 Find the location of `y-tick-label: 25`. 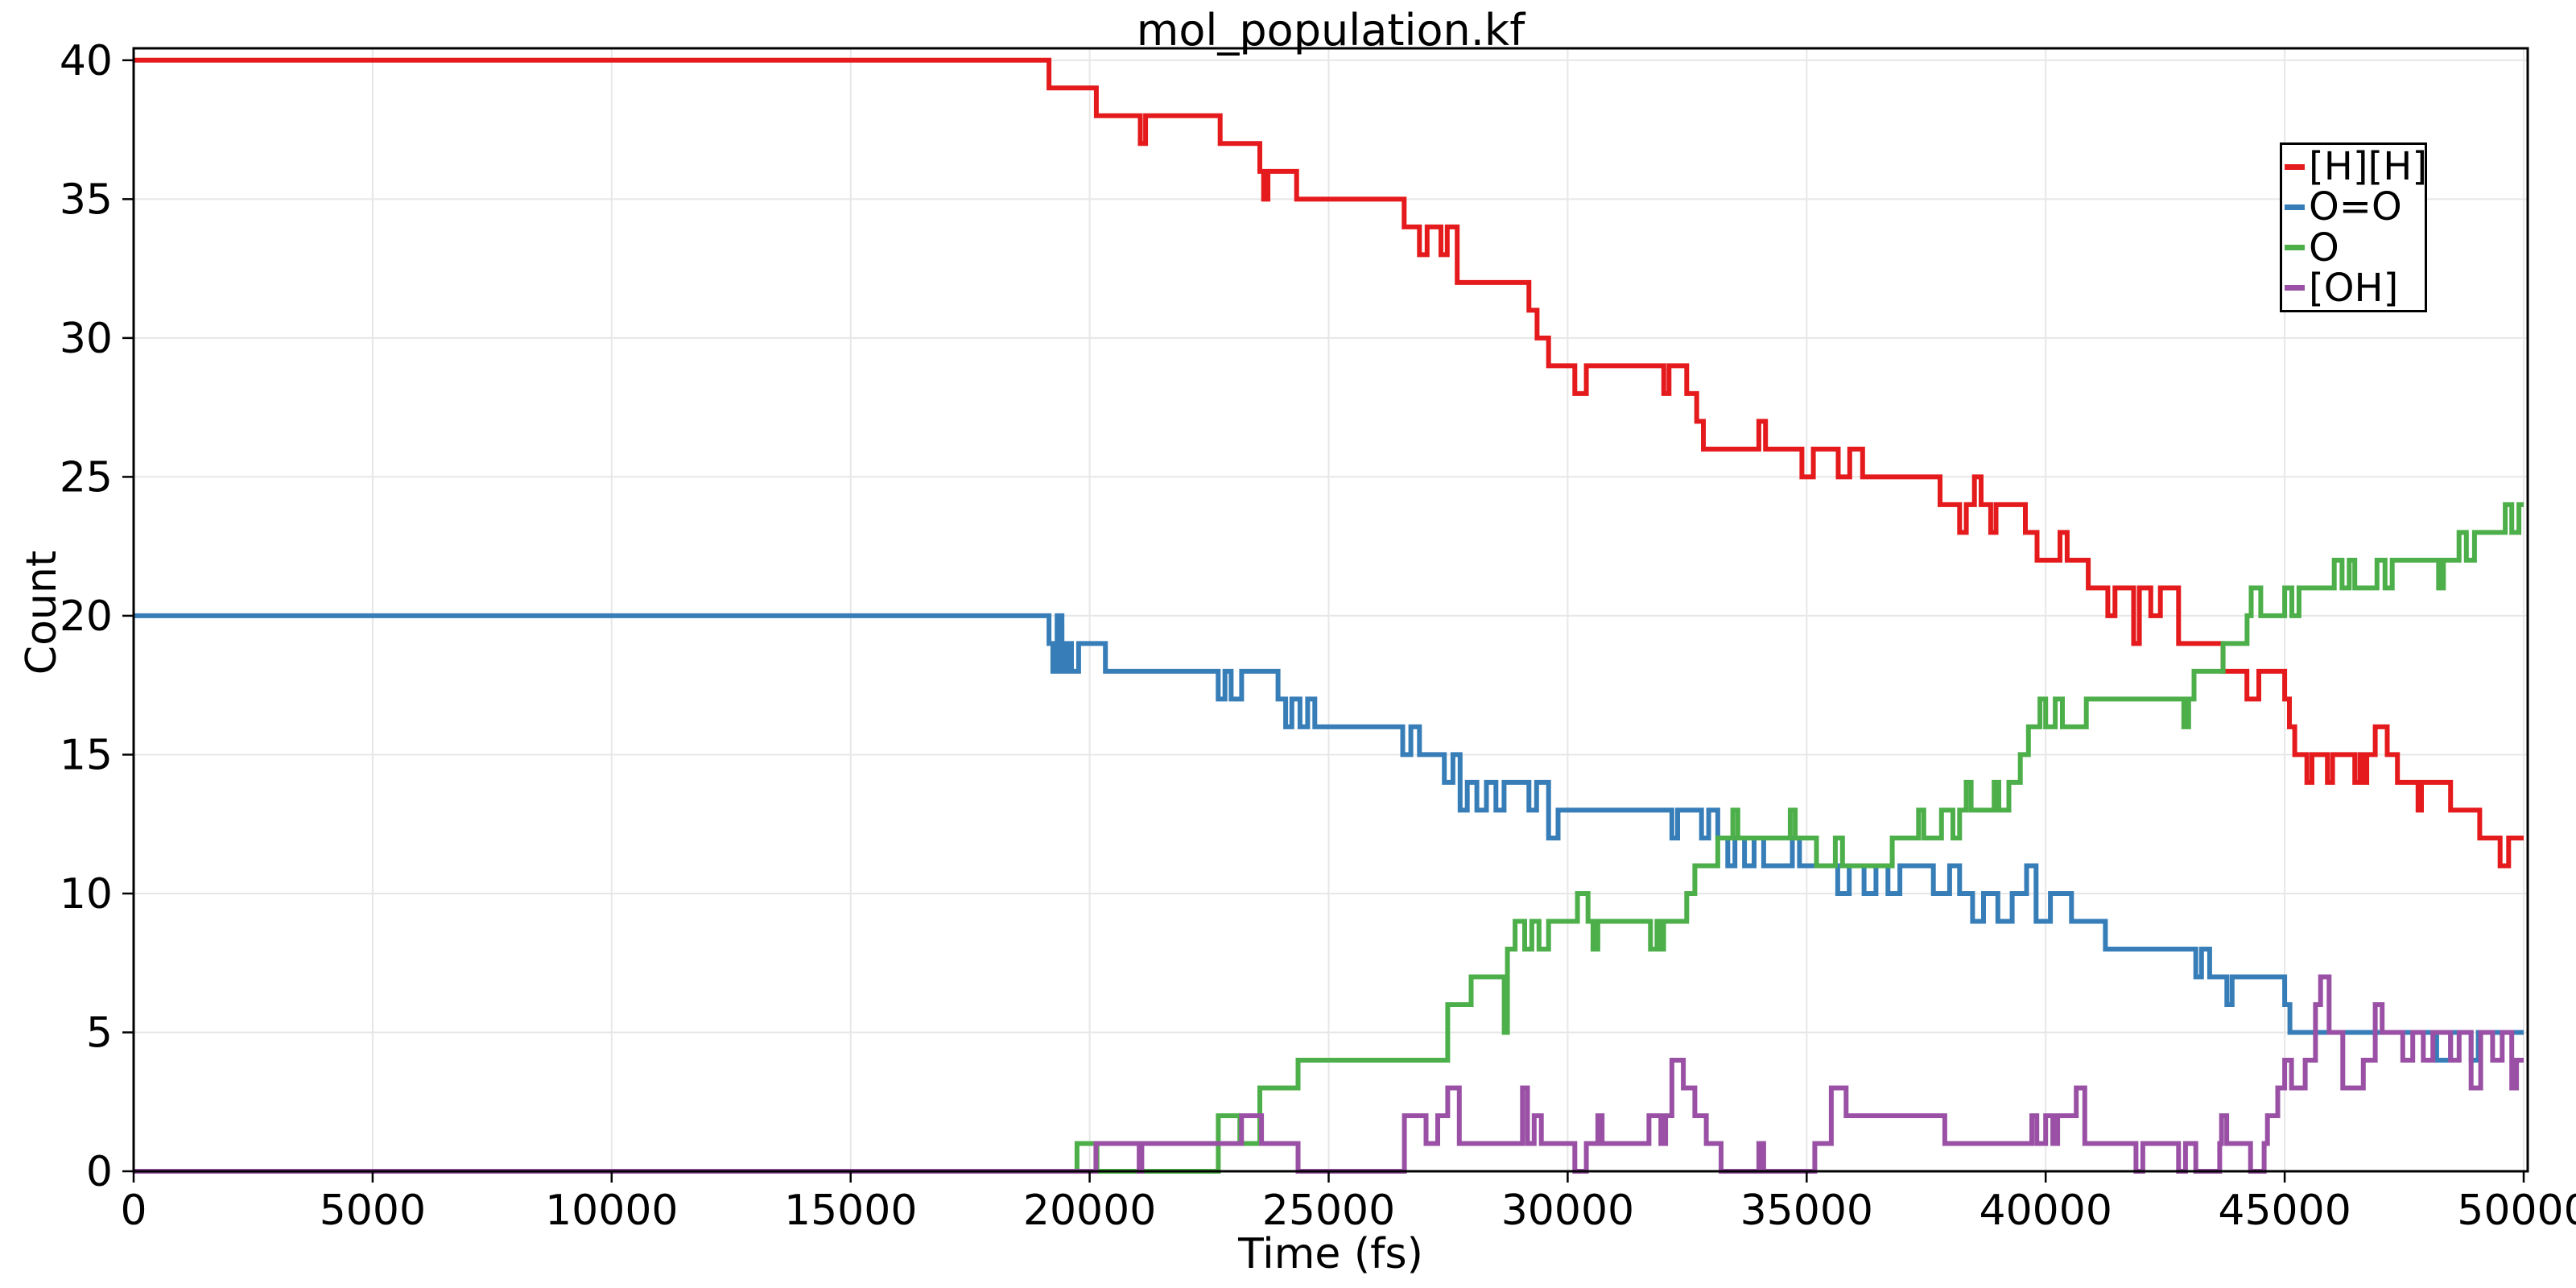

y-tick-label: 25 is located at coordinates (86, 477).